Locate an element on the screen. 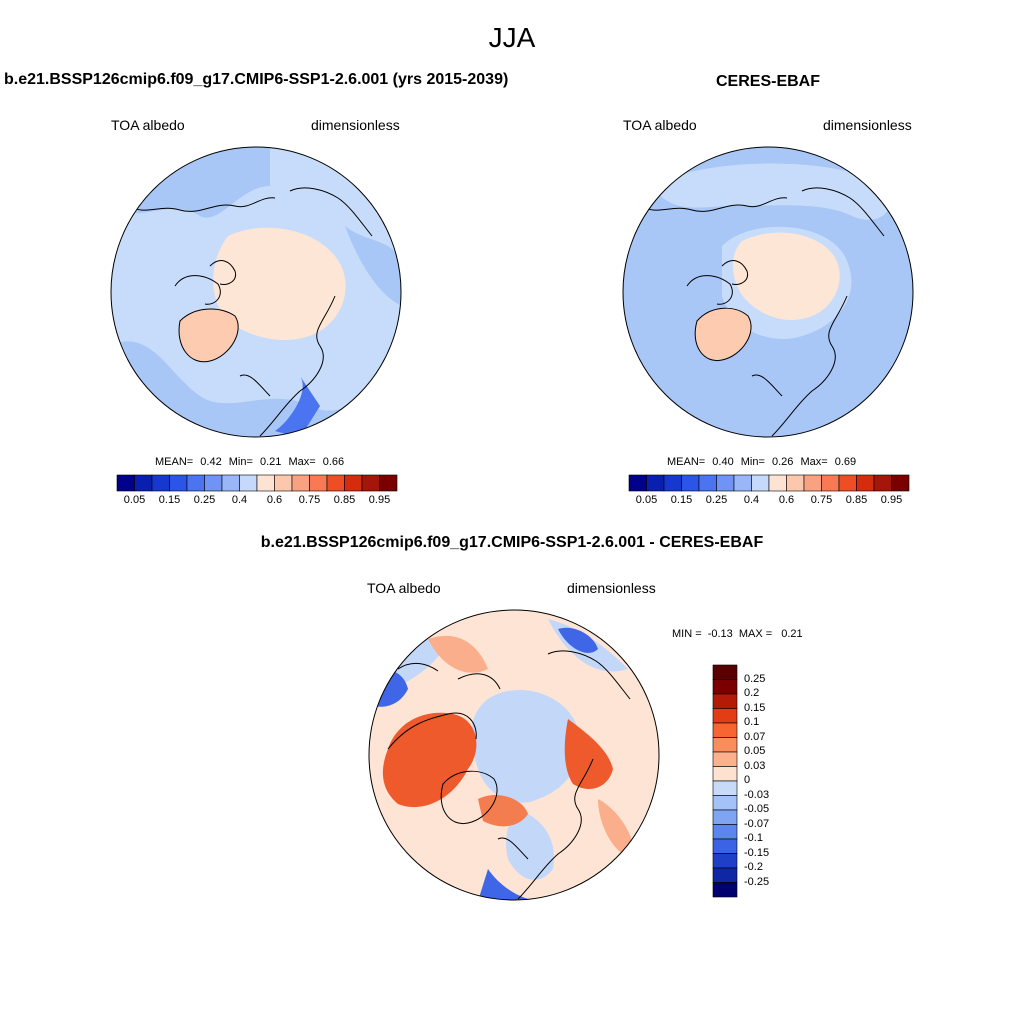 The image size is (1024, 1024). obs-stats: MEAN= 0.40 Min= 0.26 Max= 0.69 is located at coordinates (761, 462).